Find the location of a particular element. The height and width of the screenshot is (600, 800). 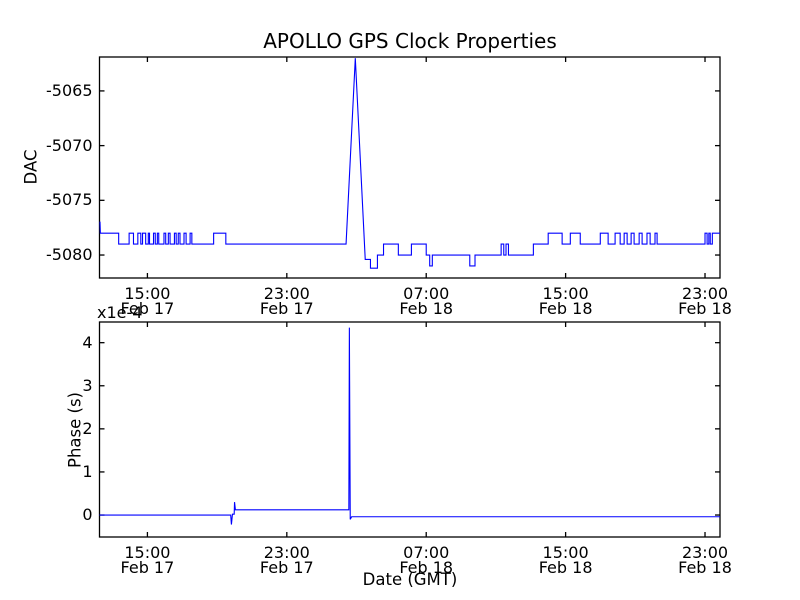

y-tick-label: 0 is located at coordinates (87, 515).